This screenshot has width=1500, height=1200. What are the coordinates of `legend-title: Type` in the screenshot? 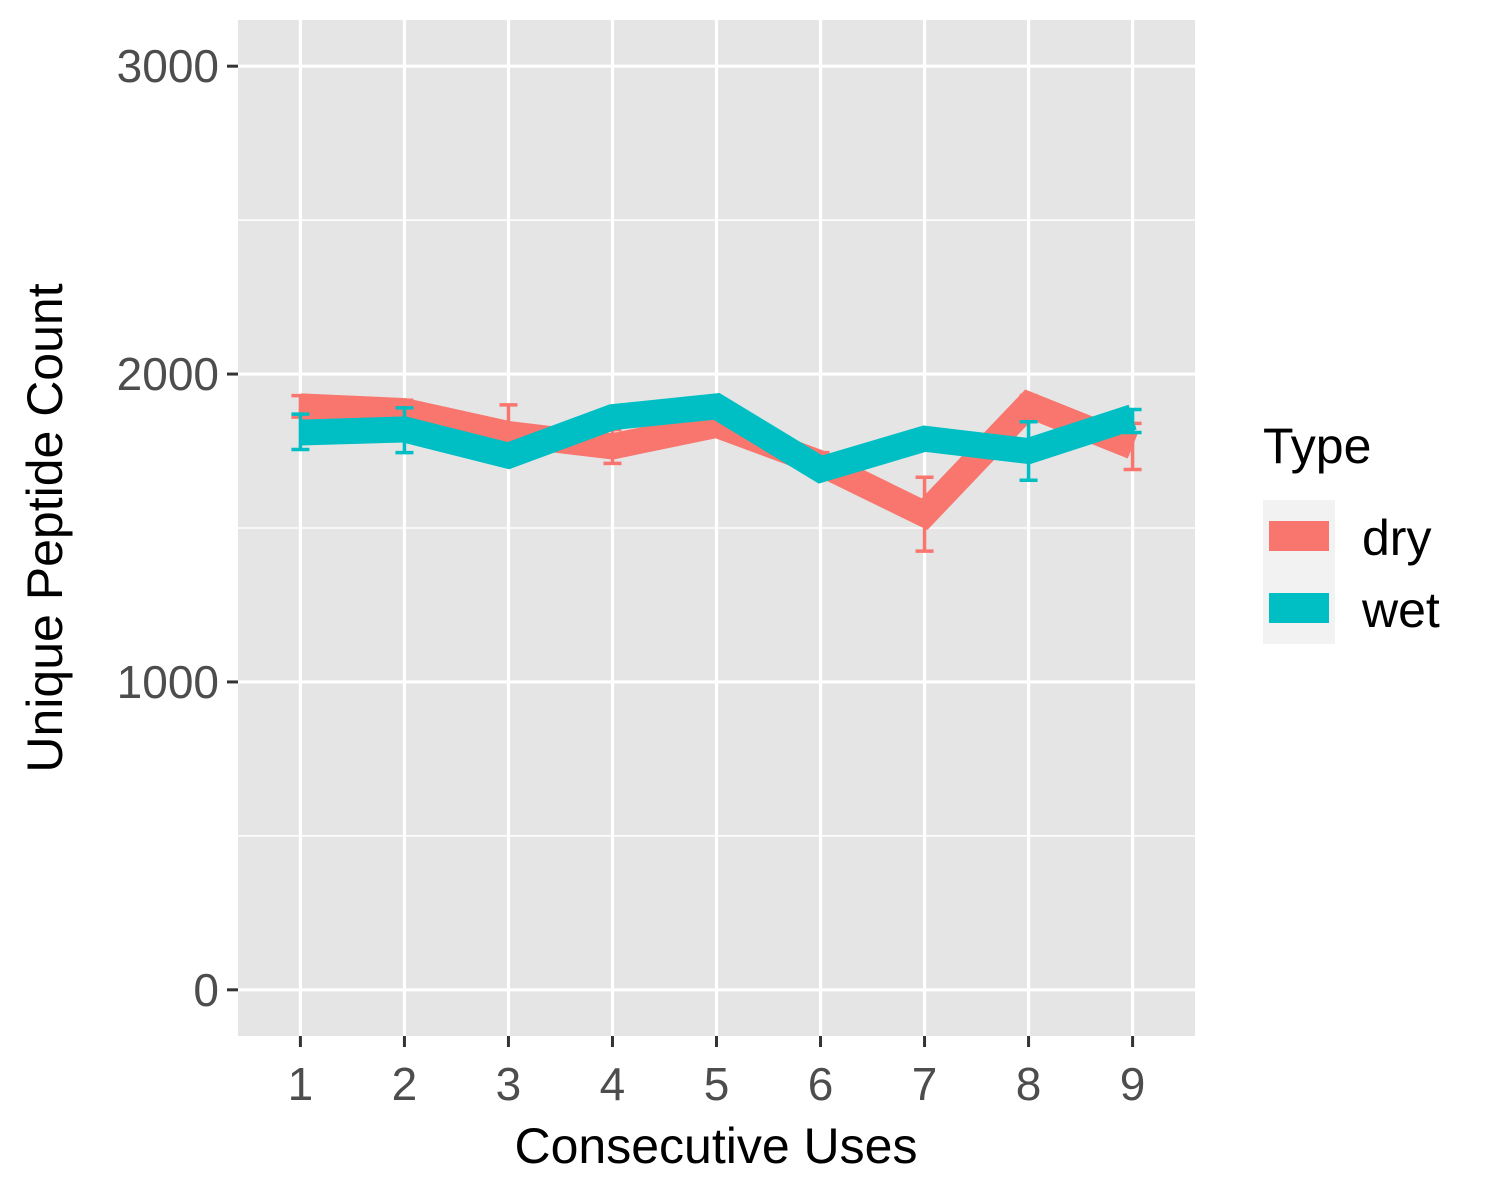 It's located at (1317, 446).